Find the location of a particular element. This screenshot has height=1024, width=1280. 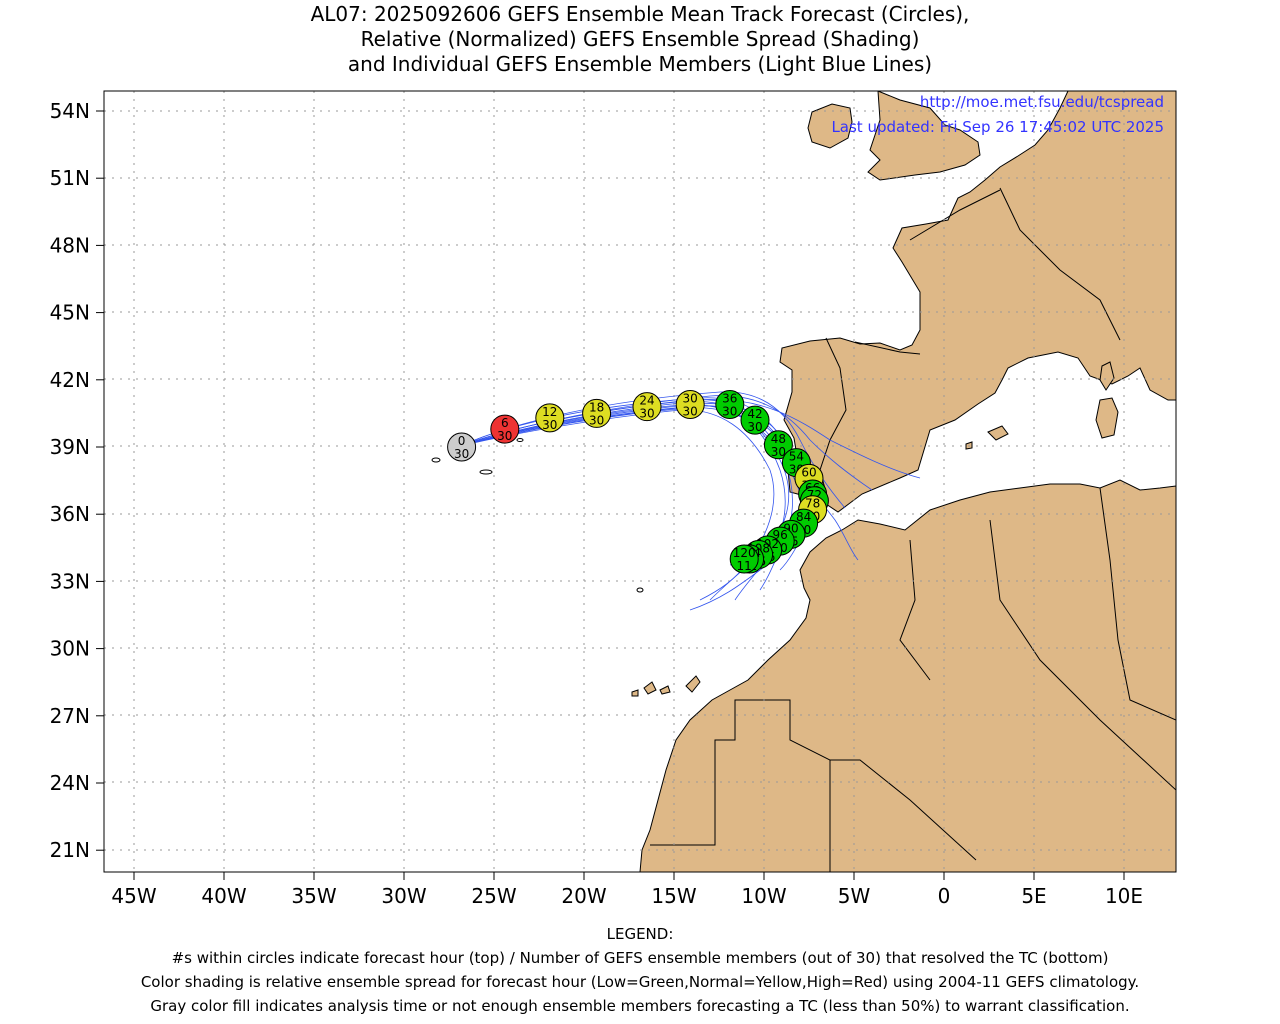

lon-tick-label: 15W is located at coordinates (673, 896).